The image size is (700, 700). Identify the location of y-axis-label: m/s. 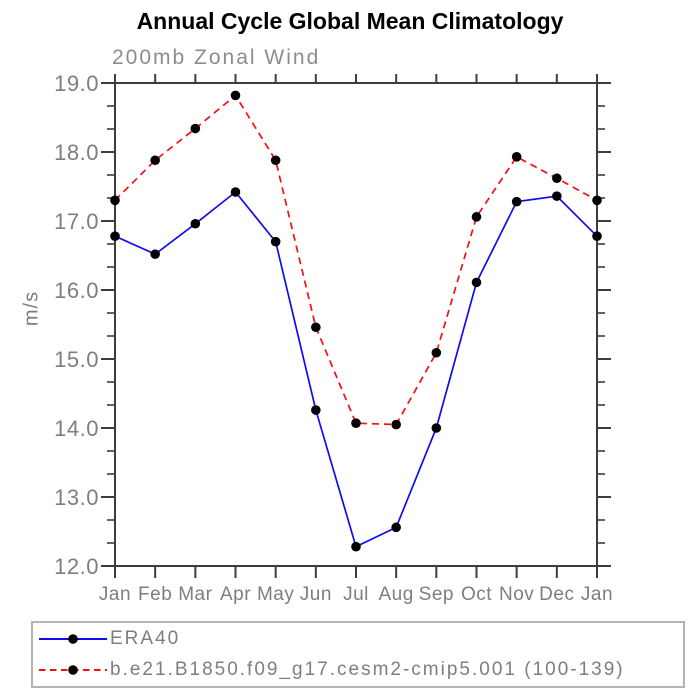
(31, 308).